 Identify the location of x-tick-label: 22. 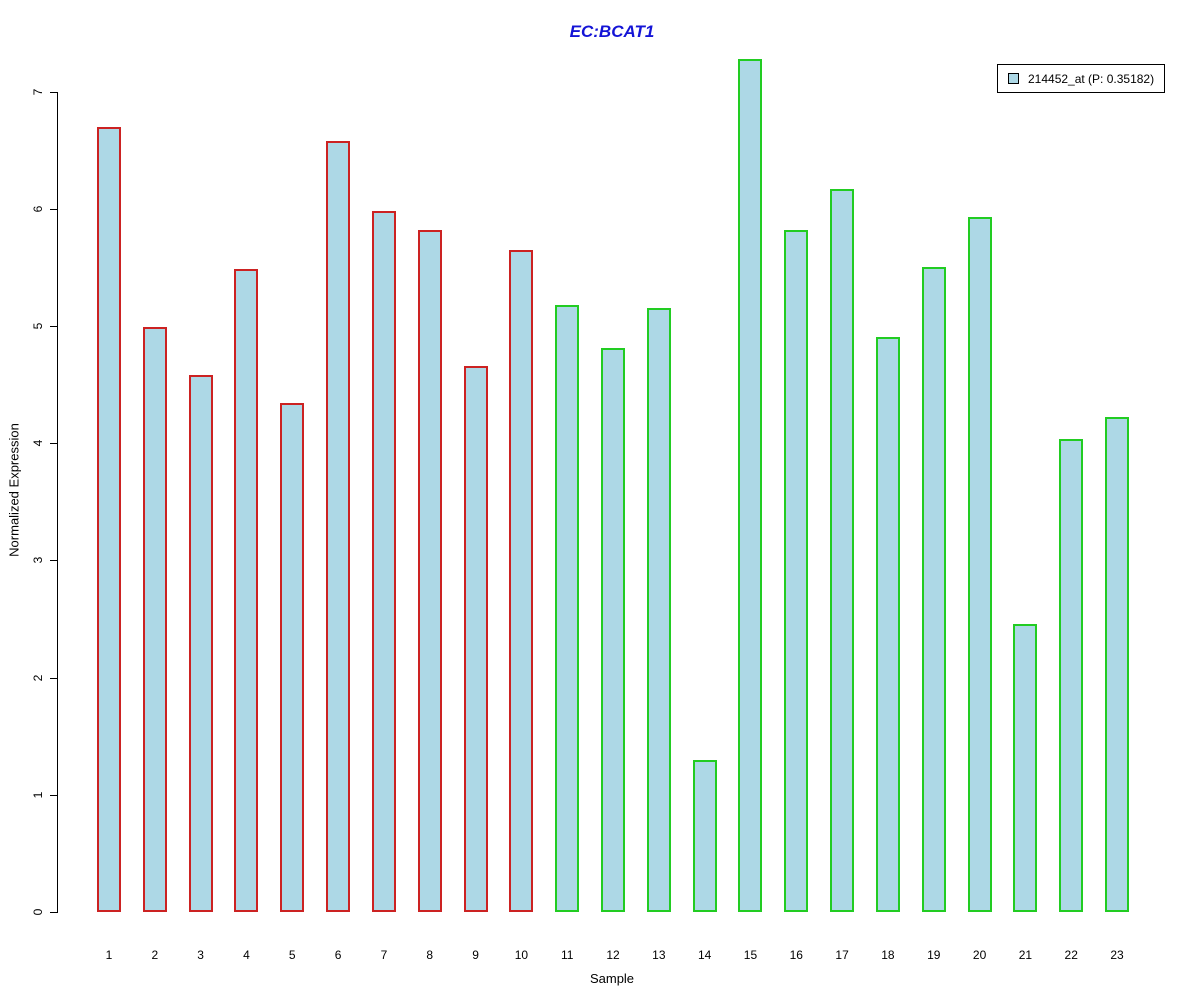
(1071, 955).